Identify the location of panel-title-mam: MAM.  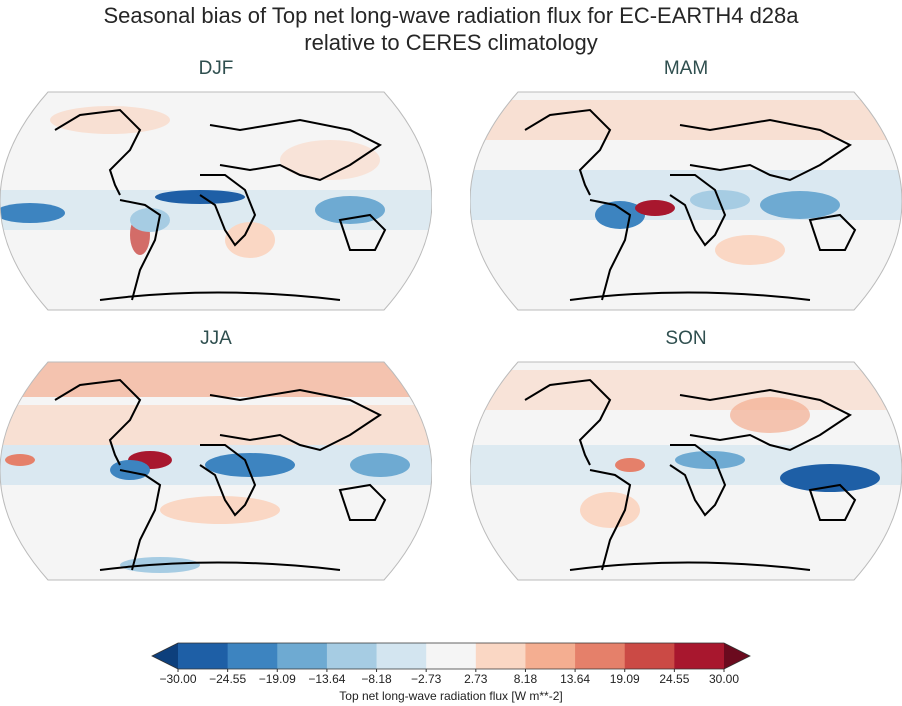
(686, 68).